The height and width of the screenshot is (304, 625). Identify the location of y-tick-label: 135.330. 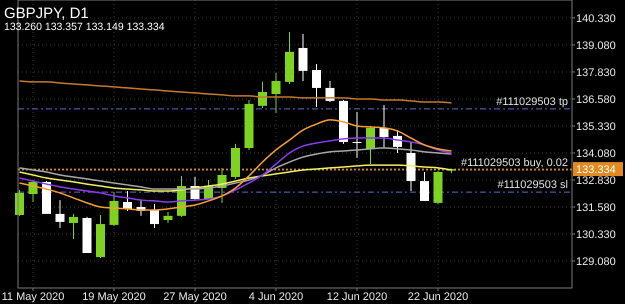
(596, 126).